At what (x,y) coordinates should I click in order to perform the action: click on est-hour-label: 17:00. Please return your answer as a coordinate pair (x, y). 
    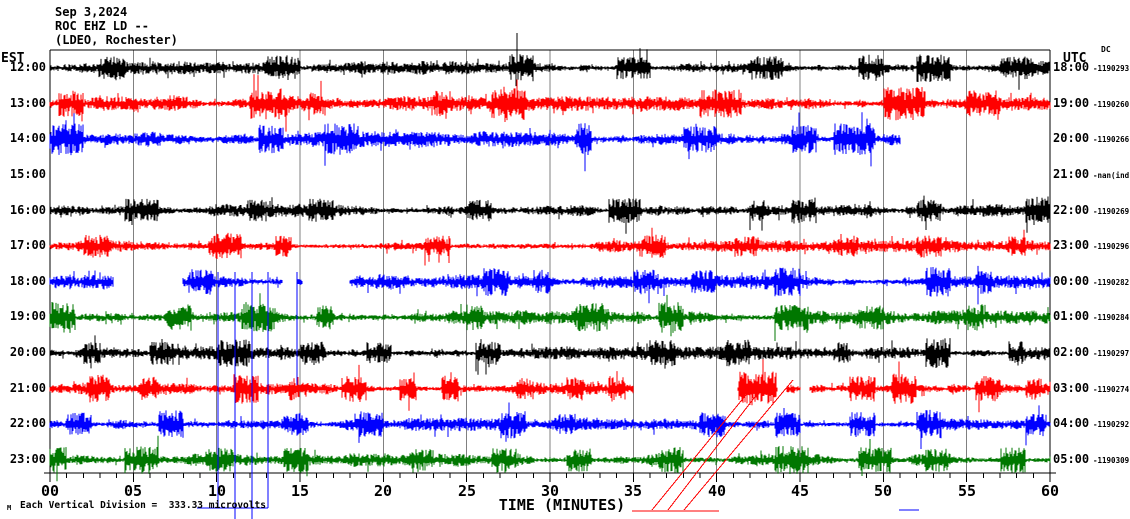
    Looking at the image, I should click on (27, 245).